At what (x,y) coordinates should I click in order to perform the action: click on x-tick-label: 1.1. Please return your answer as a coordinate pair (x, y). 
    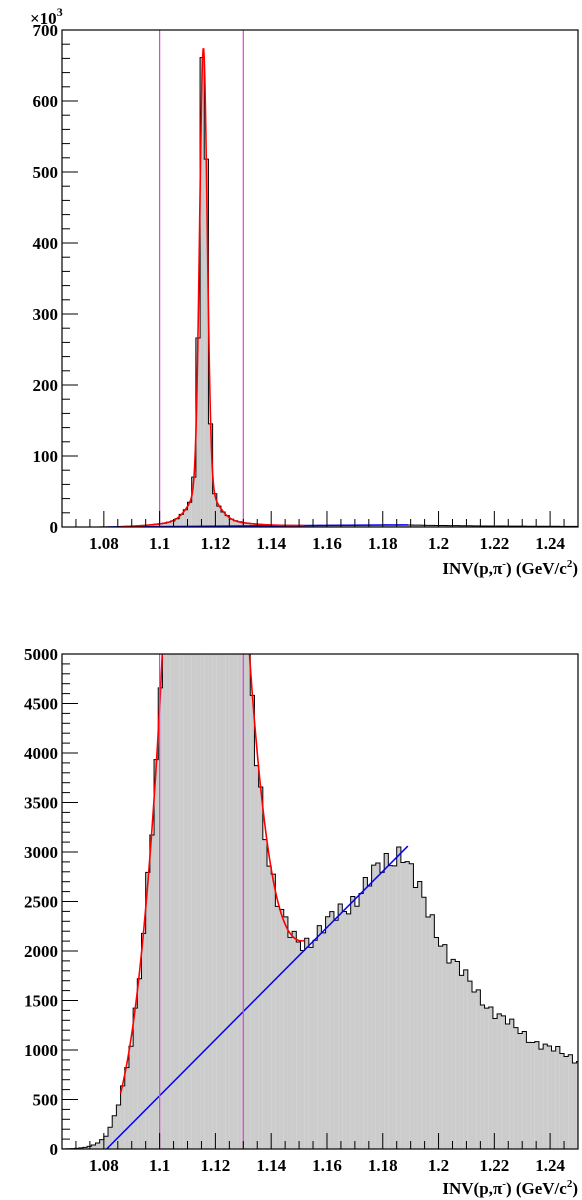
    Looking at the image, I should click on (159, 543).